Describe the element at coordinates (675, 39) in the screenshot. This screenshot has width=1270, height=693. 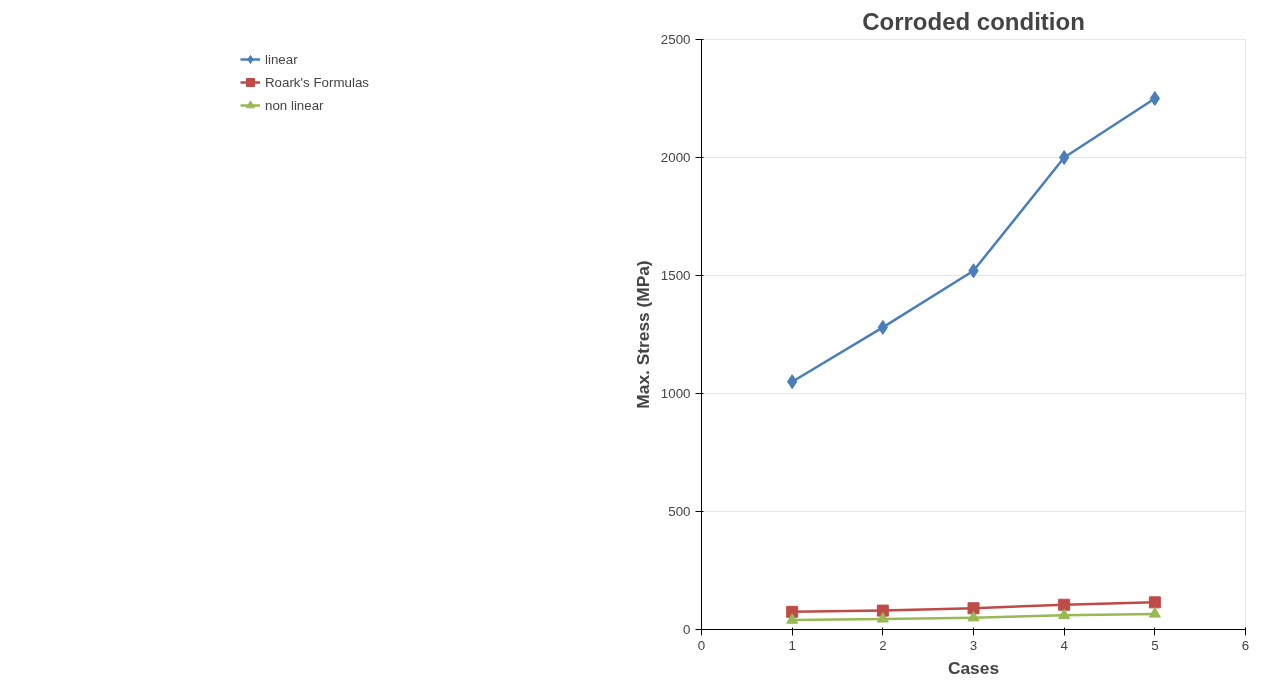
I see `y-tick-label: 2500` at that location.